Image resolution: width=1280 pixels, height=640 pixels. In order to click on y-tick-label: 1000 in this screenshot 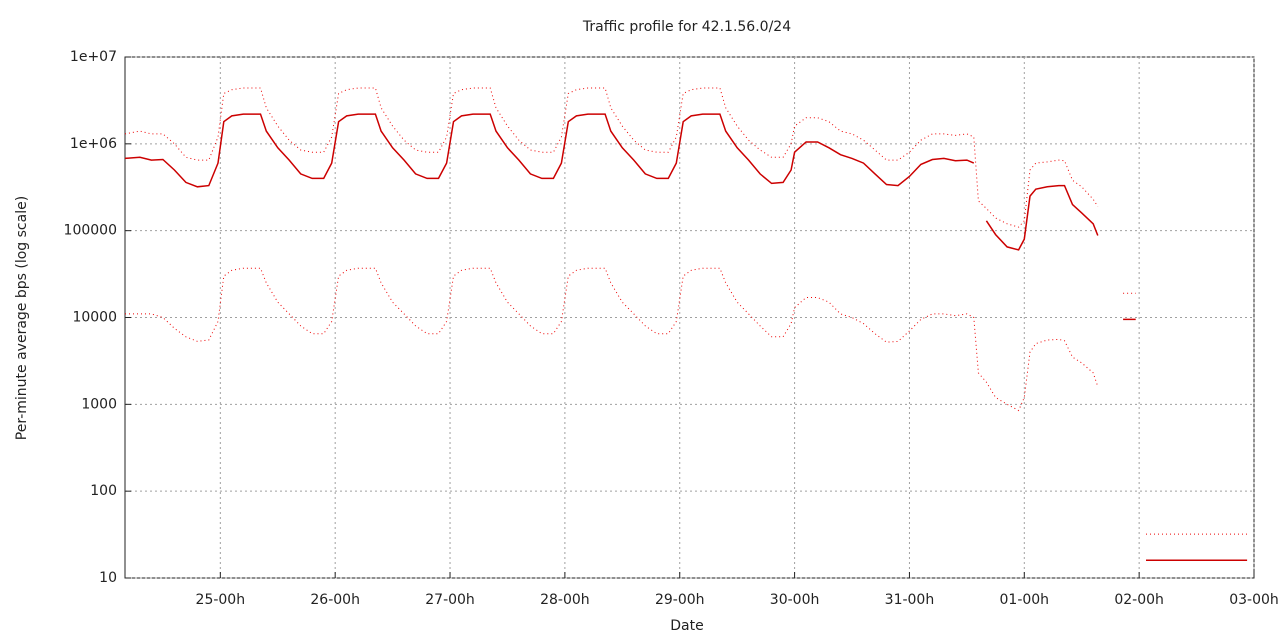, I will do `click(99, 404)`.